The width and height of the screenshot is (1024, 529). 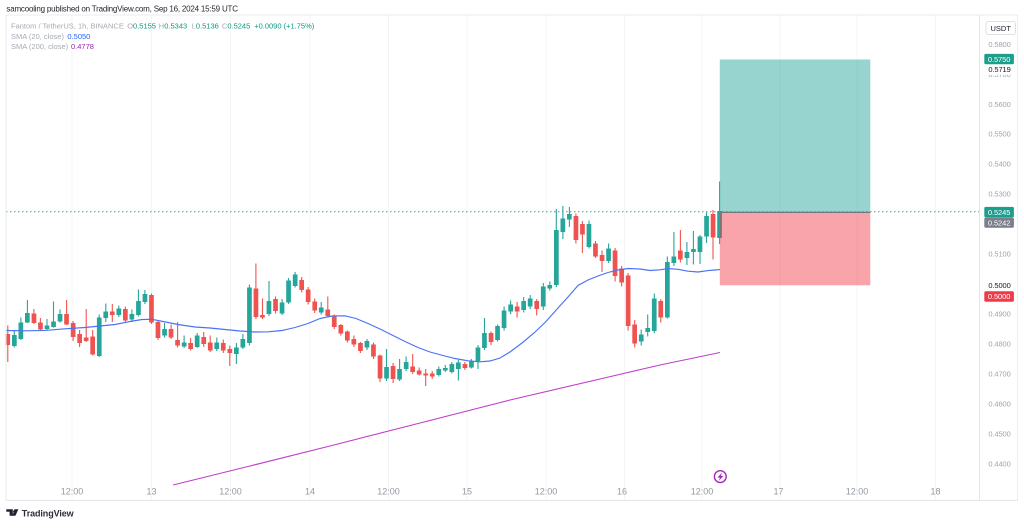 I want to click on svg-text: O0.5155, so click(x=141, y=25).